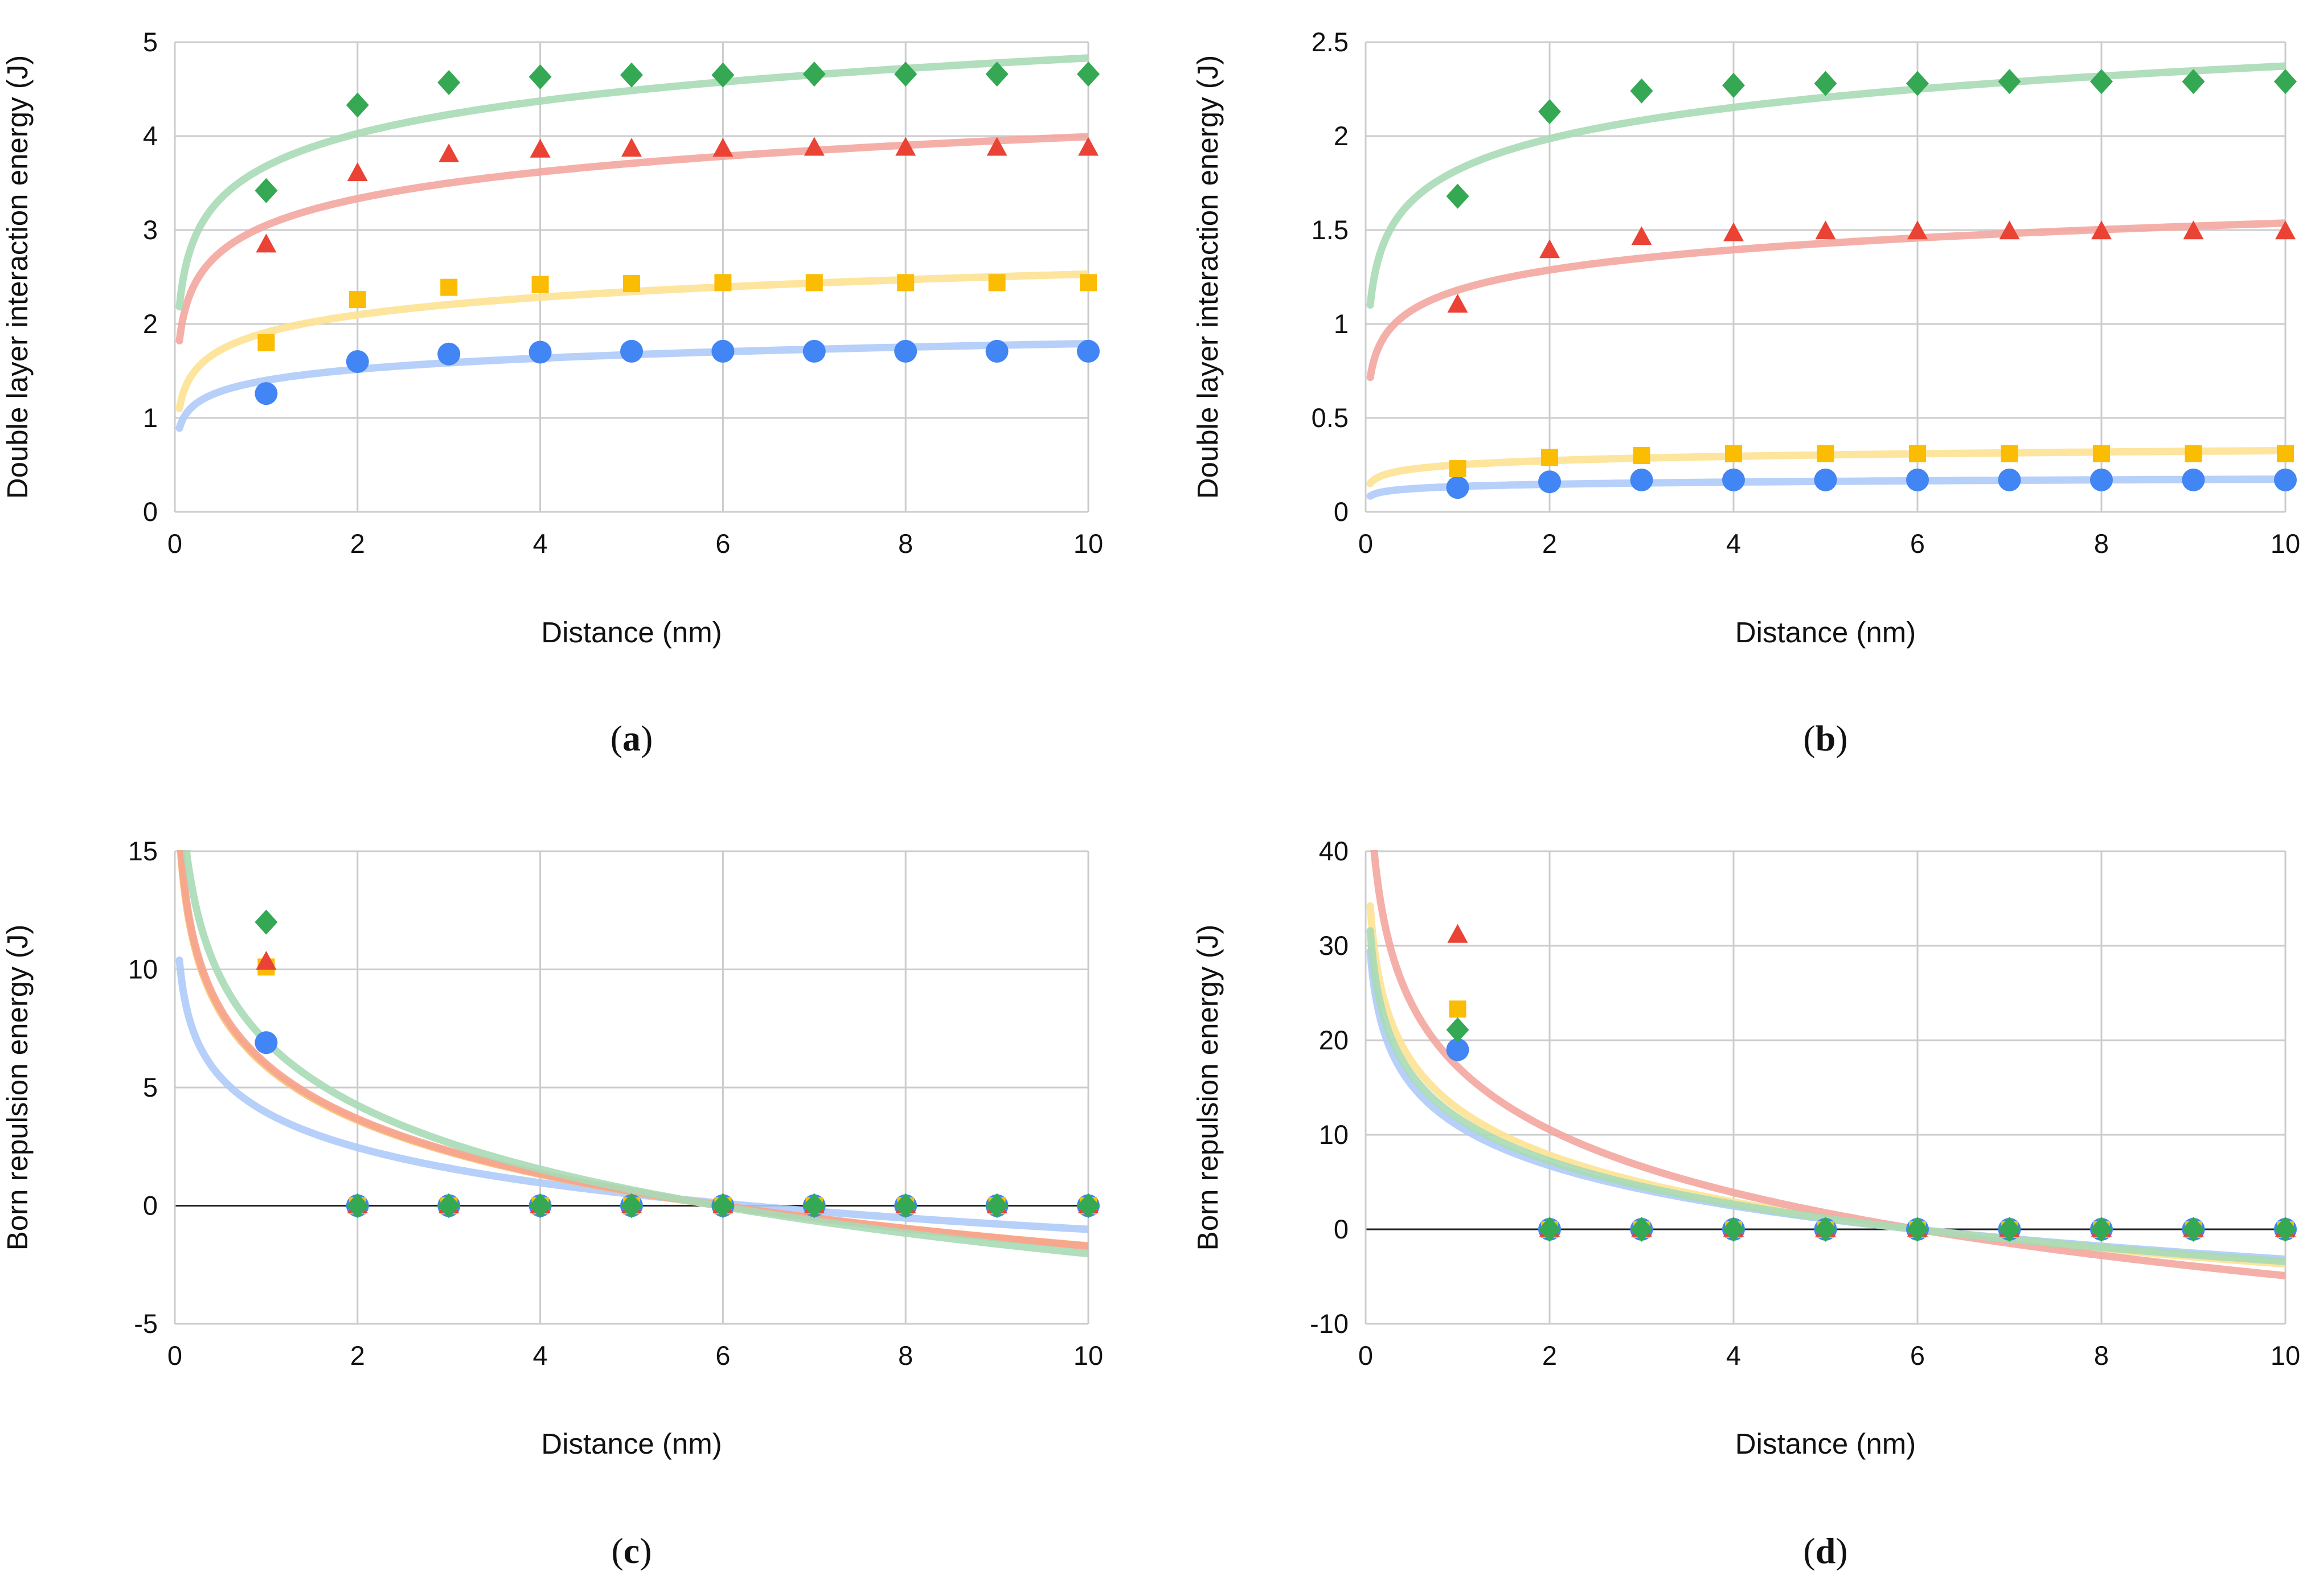  Describe the element at coordinates (1207, 277) in the screenshot. I see `y-axis-title: Double layer interaction energy (J)` at that location.